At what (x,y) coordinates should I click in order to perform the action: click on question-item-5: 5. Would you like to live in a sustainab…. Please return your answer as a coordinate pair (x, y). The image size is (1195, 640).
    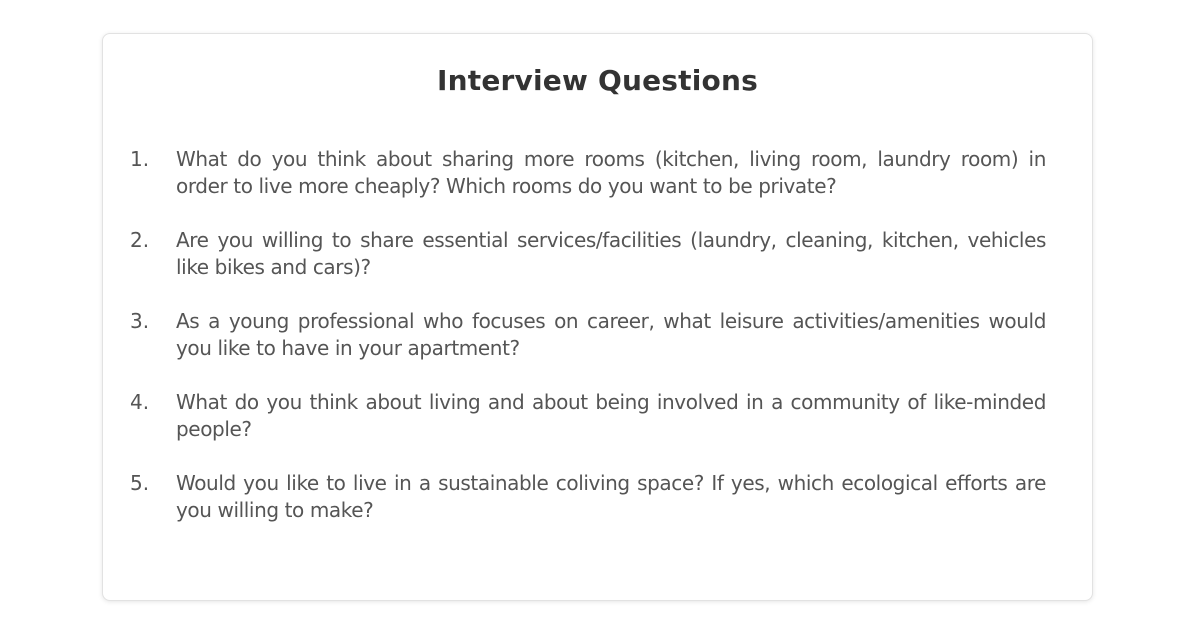
    Looking at the image, I should click on (597, 510).